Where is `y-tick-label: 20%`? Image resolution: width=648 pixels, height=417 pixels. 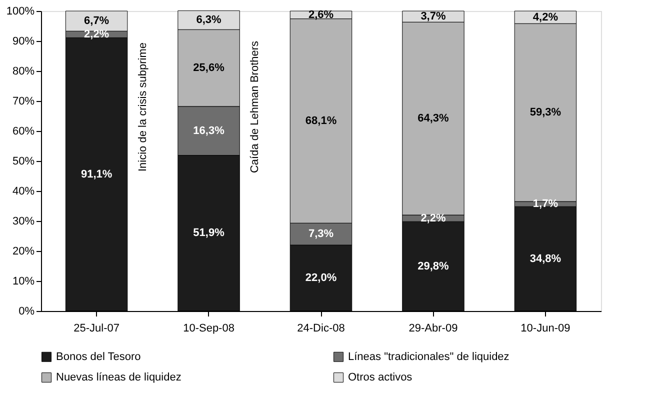
y-tick-label: 20% is located at coordinates (23, 252).